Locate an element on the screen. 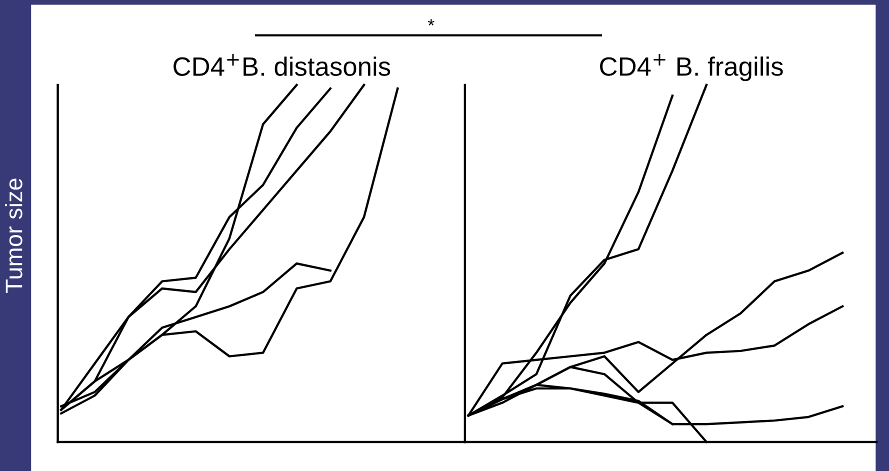  chart-title: CD4$^{+}$ B. fragilis is located at coordinates (691, 68).